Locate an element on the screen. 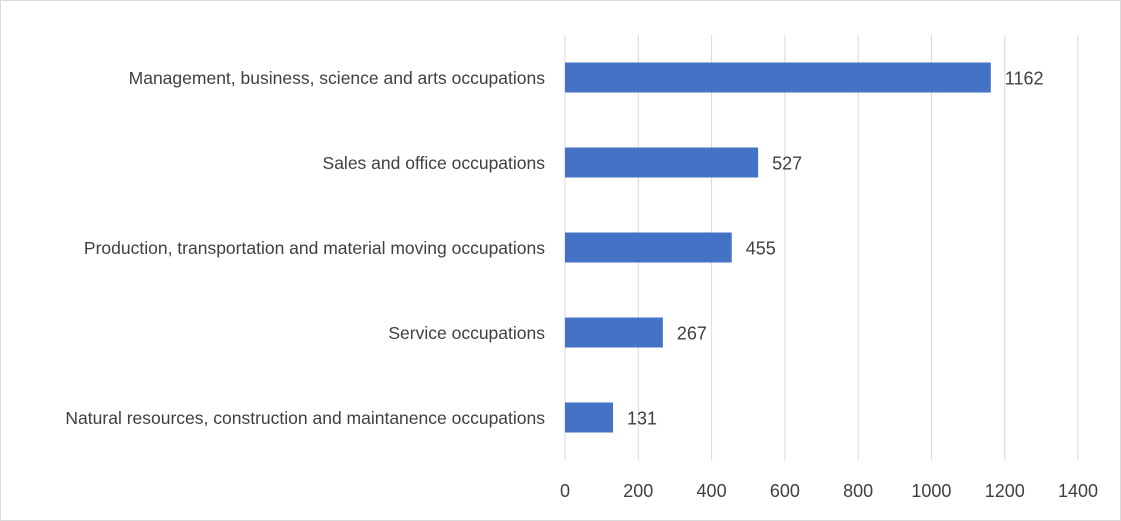 The height and width of the screenshot is (521, 1121). x-tick-label: 1400 is located at coordinates (1078, 491).